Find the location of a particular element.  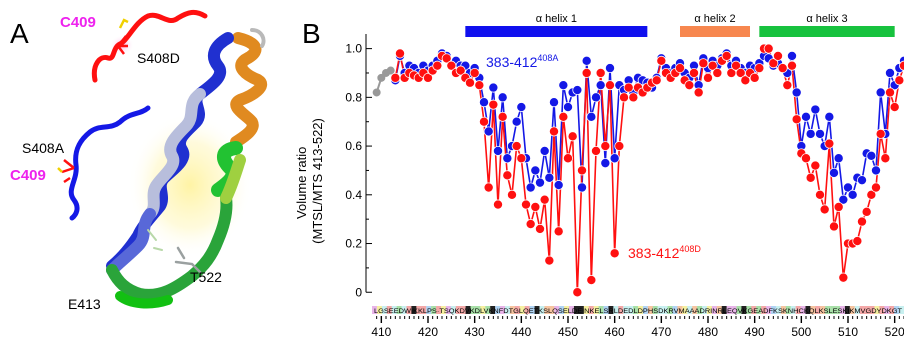

y-tick-label: 0 is located at coordinates (358, 292).